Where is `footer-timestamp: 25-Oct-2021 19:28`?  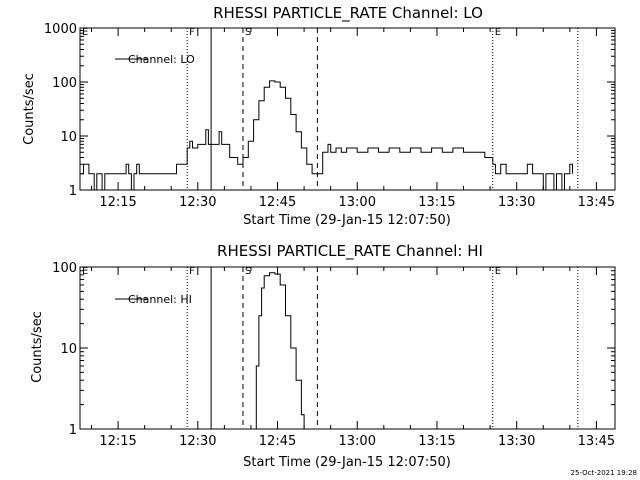 footer-timestamp: 25-Oct-2021 19:28 is located at coordinates (604, 473).